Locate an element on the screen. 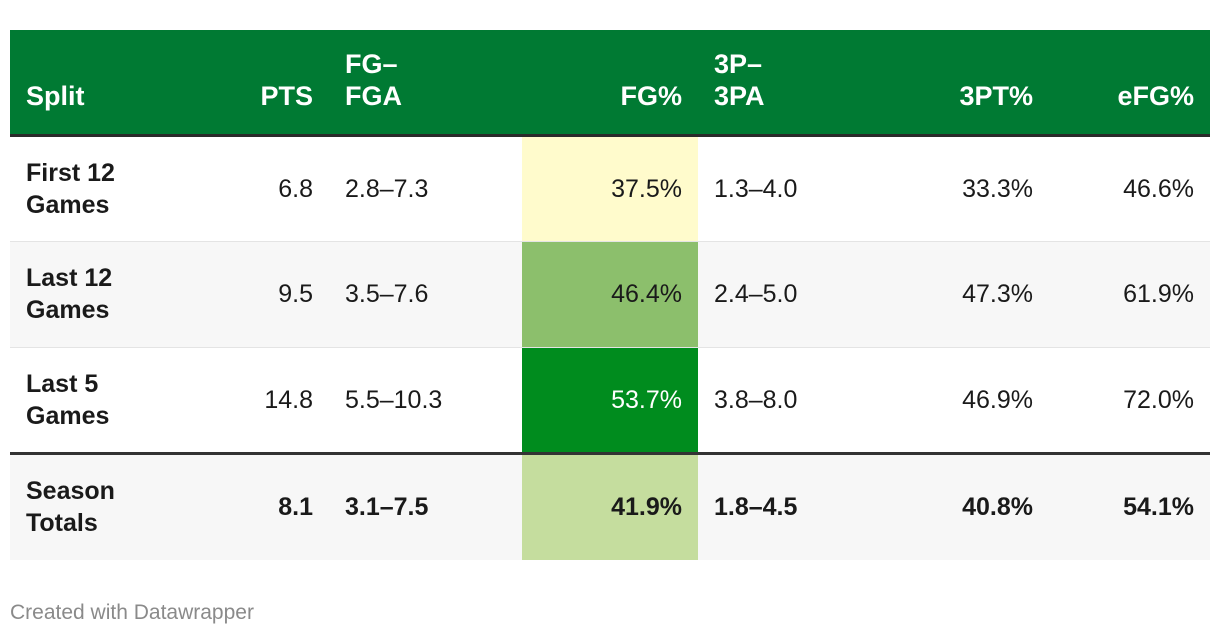  cell-fg-fga: 2.8–7.3 is located at coordinates (425, 188).